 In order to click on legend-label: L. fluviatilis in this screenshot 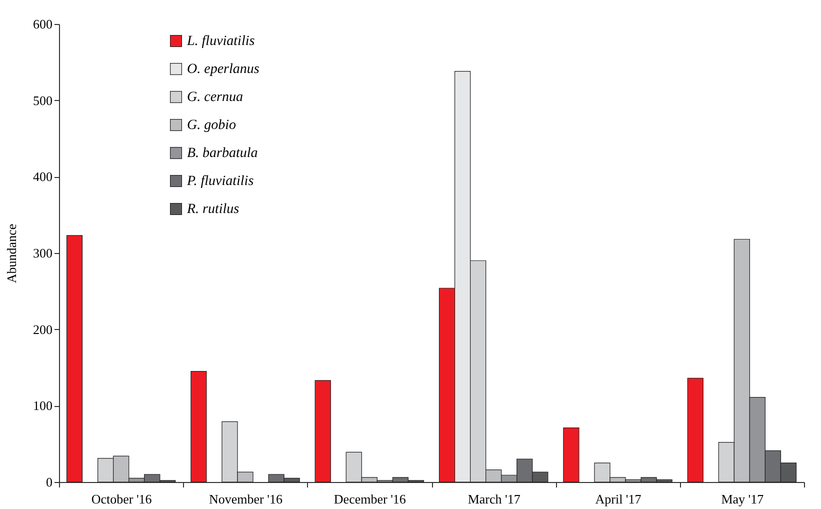, I will do `click(221, 41)`.